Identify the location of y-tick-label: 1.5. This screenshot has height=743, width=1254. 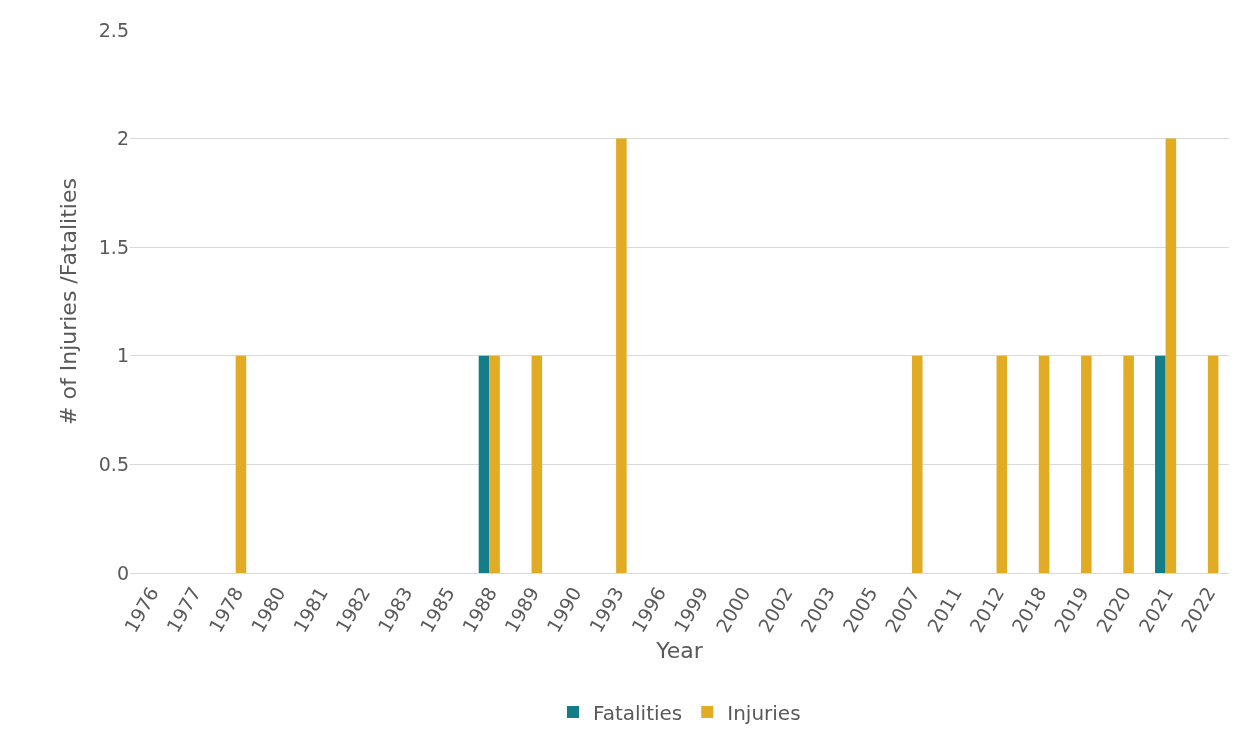
(113, 246).